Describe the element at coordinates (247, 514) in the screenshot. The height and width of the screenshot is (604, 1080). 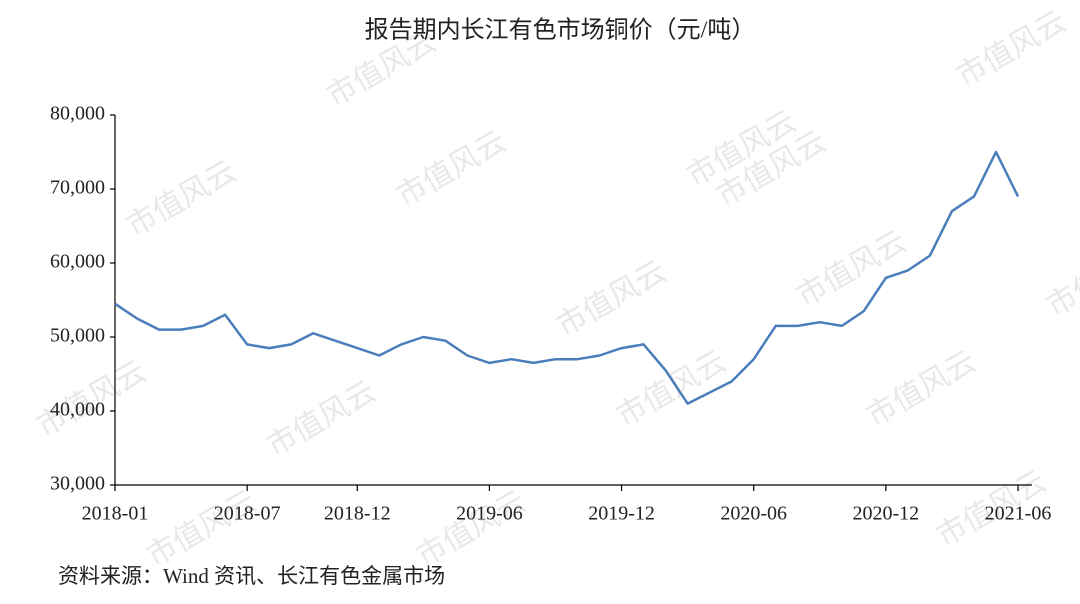
I see `x-tick-label: 2018-07` at that location.